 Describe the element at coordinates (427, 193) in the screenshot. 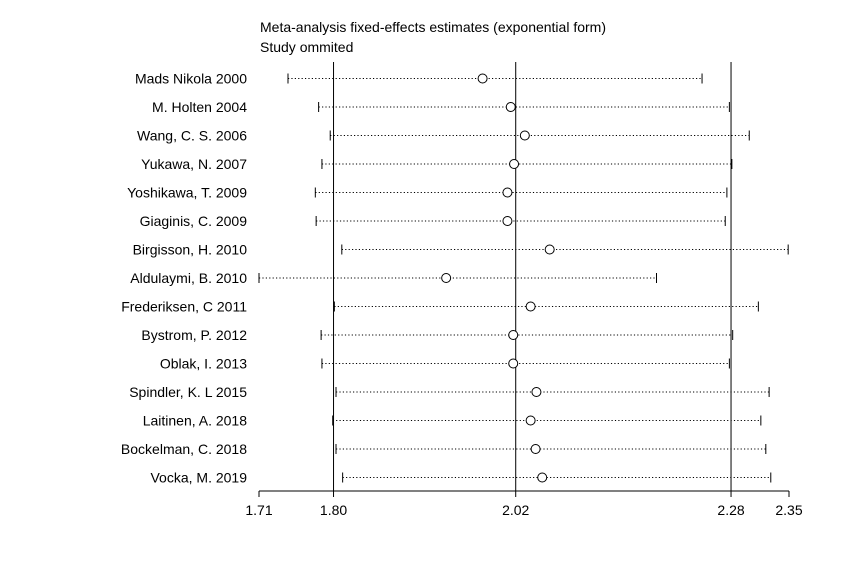

I see `study-row: Yoshikawa, T. 2009` at that location.